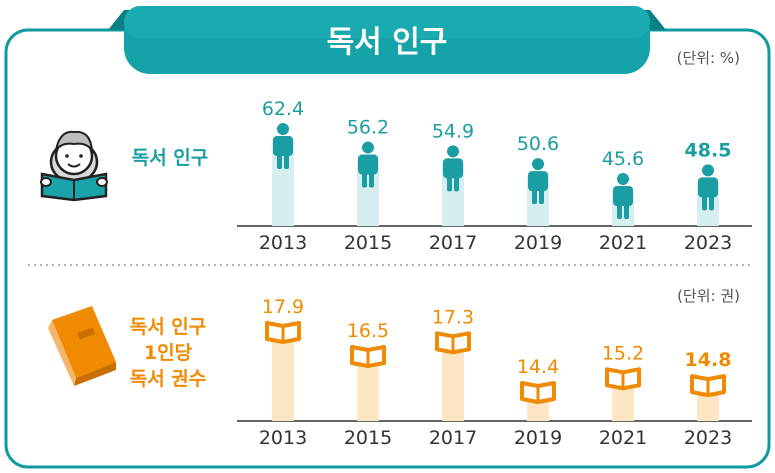  What do you see at coordinates (168, 353) in the screenshot?
I see `section-label-books-line2: 1인당` at bounding box center [168, 353].